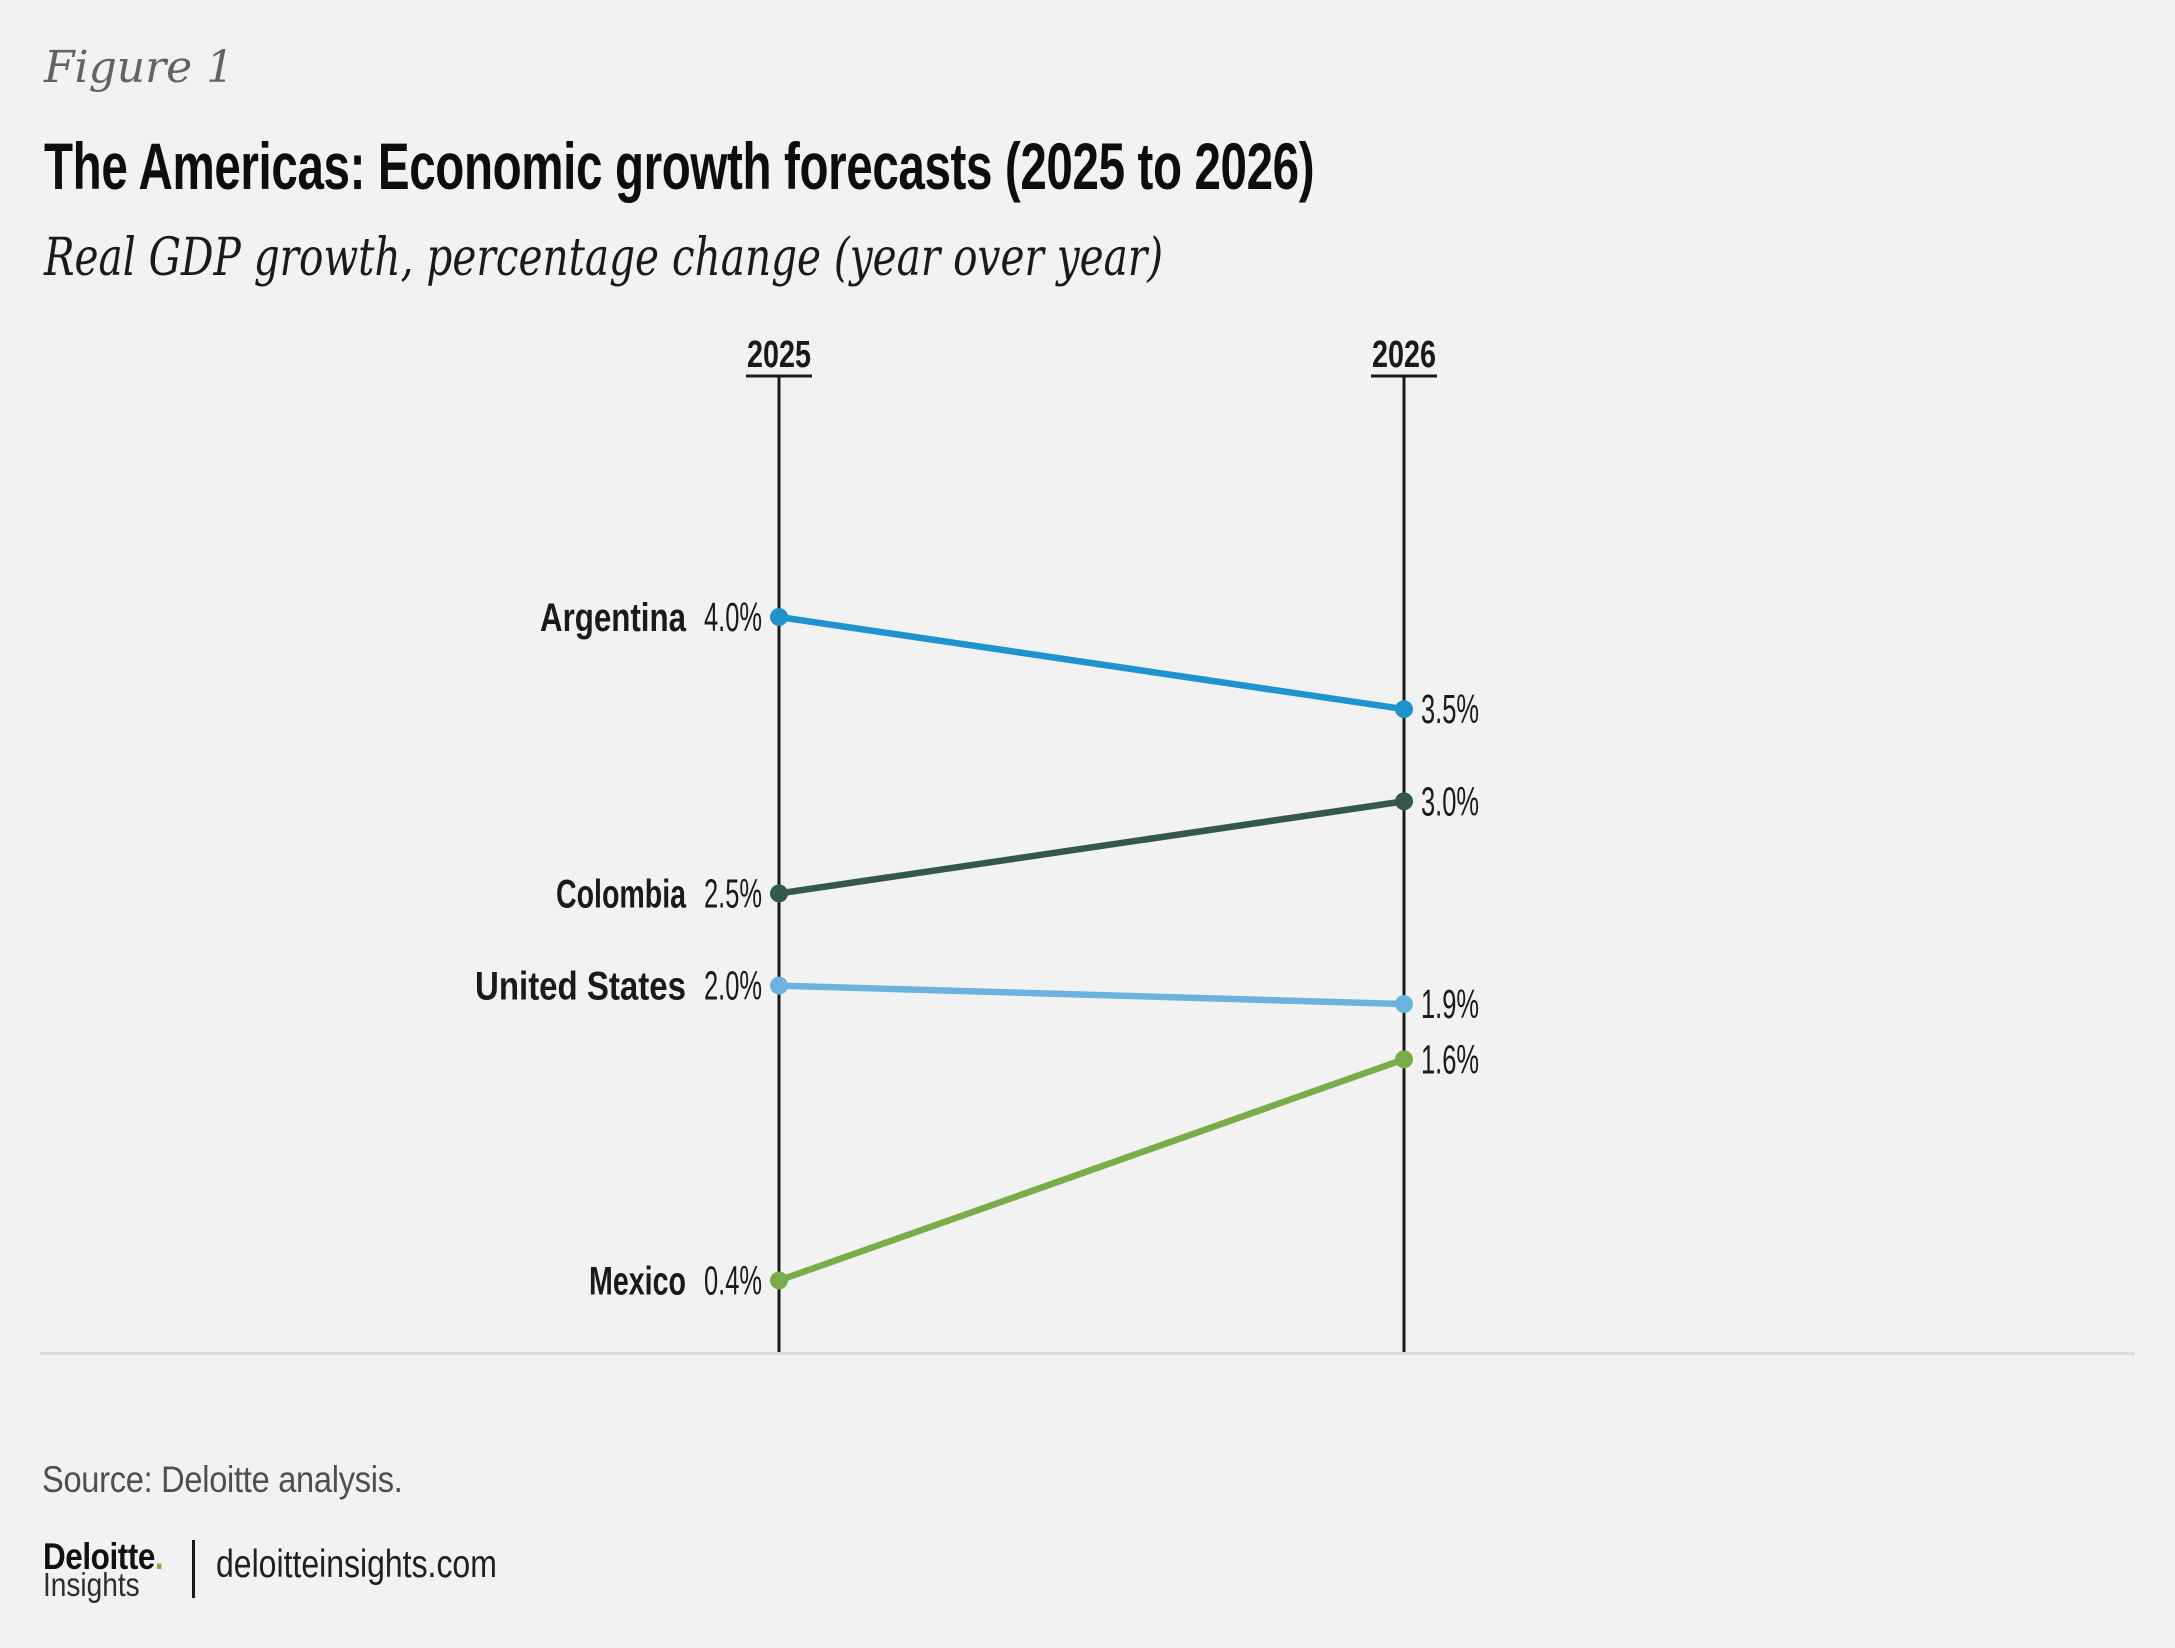  What do you see at coordinates (1404, 709) in the screenshot?
I see `dot-argentina-2026` at bounding box center [1404, 709].